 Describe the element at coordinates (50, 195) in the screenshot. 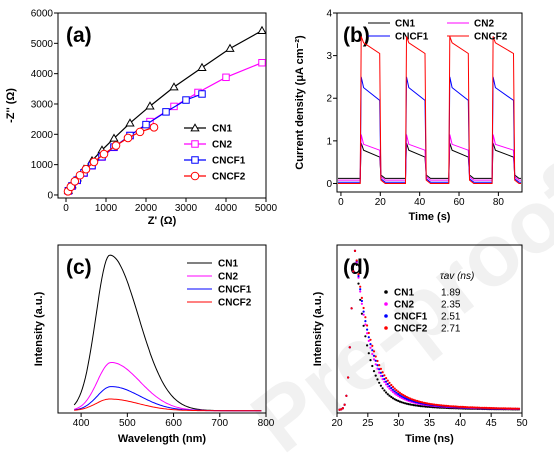

I see `panel-a-ytick-label: 0` at that location.